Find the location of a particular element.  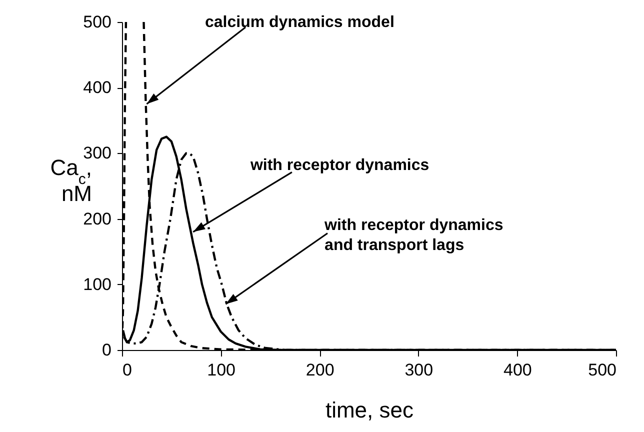

annotation: calcium dynamics model is located at coordinates (299, 23).